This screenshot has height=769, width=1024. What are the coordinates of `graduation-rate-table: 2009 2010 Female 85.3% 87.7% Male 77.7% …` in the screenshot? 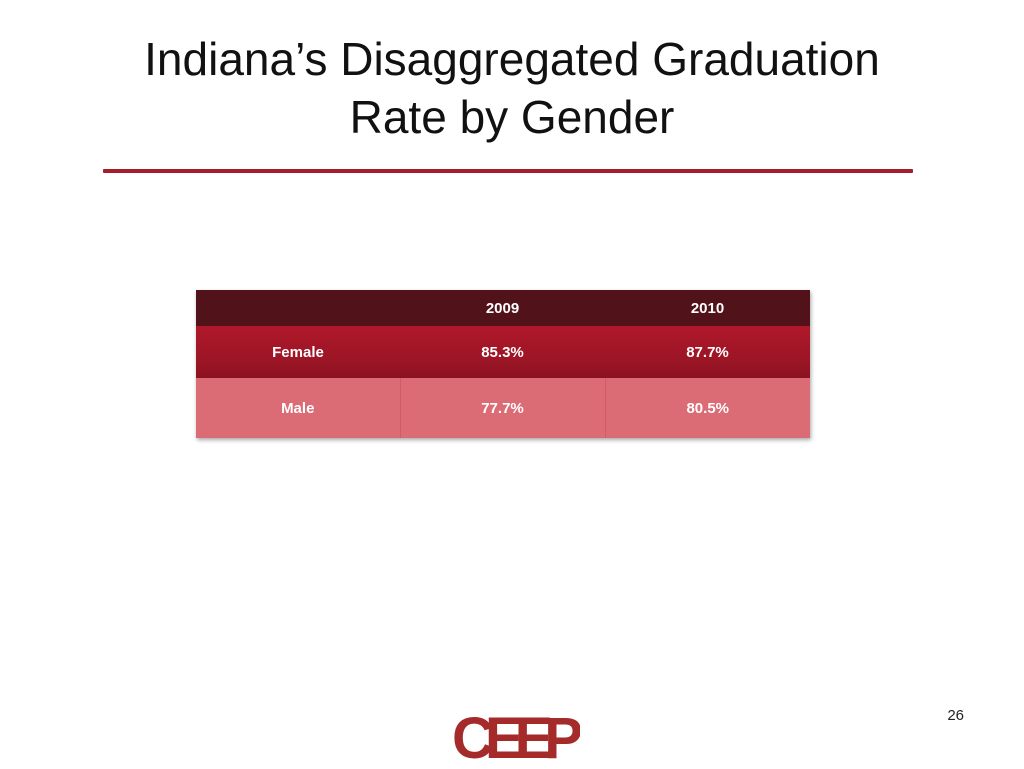 It's located at (503, 364).